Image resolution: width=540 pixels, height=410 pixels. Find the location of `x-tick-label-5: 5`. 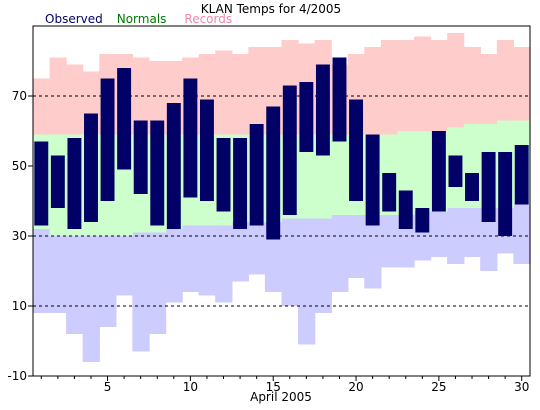

x-tick-label-5: 5 is located at coordinates (108, 387).